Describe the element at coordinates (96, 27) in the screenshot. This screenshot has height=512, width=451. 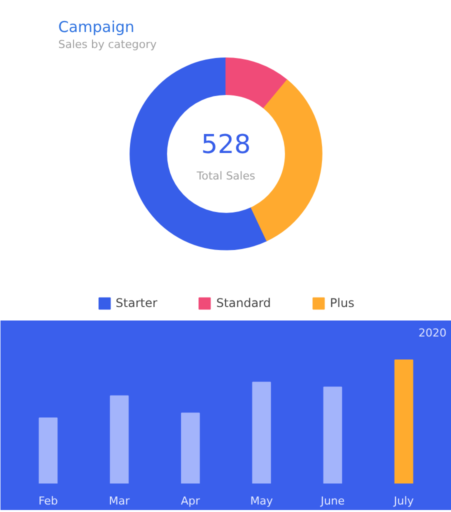
I see `chart-title: Campaign` at that location.